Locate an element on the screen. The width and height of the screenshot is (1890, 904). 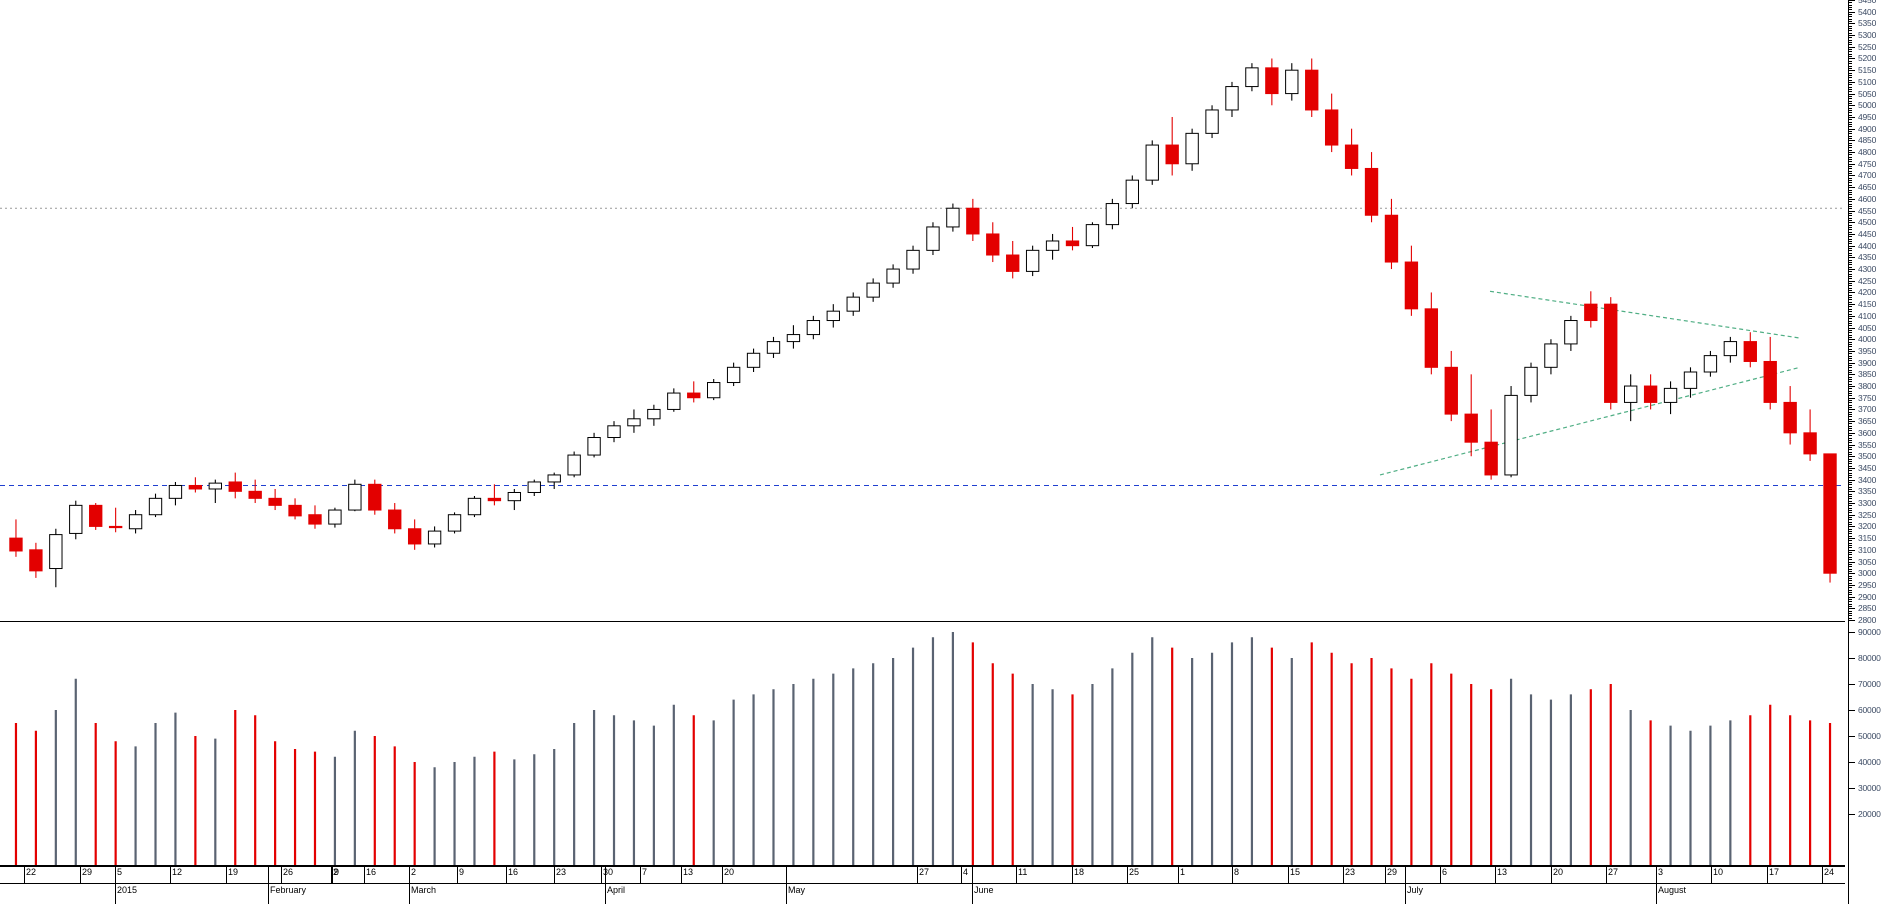
date-tick is located at coordinates (917, 874).